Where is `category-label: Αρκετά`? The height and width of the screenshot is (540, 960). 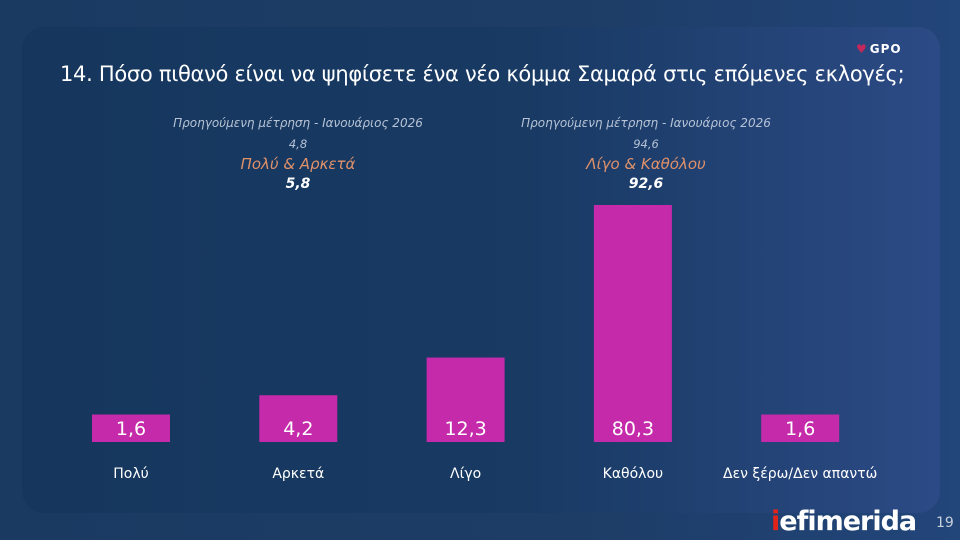
category-label: Αρκετά is located at coordinates (298, 474).